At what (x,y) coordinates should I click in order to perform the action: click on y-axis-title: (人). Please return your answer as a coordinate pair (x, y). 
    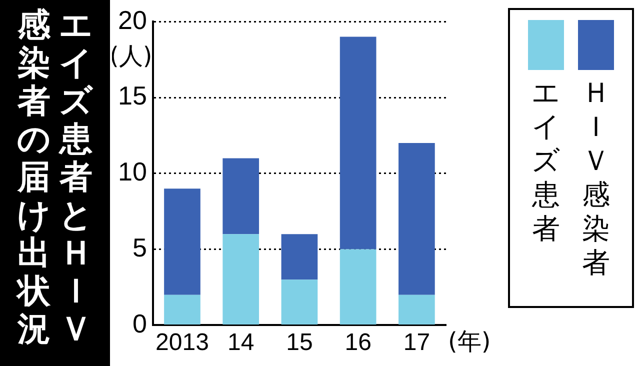
    Looking at the image, I should click on (131, 56).